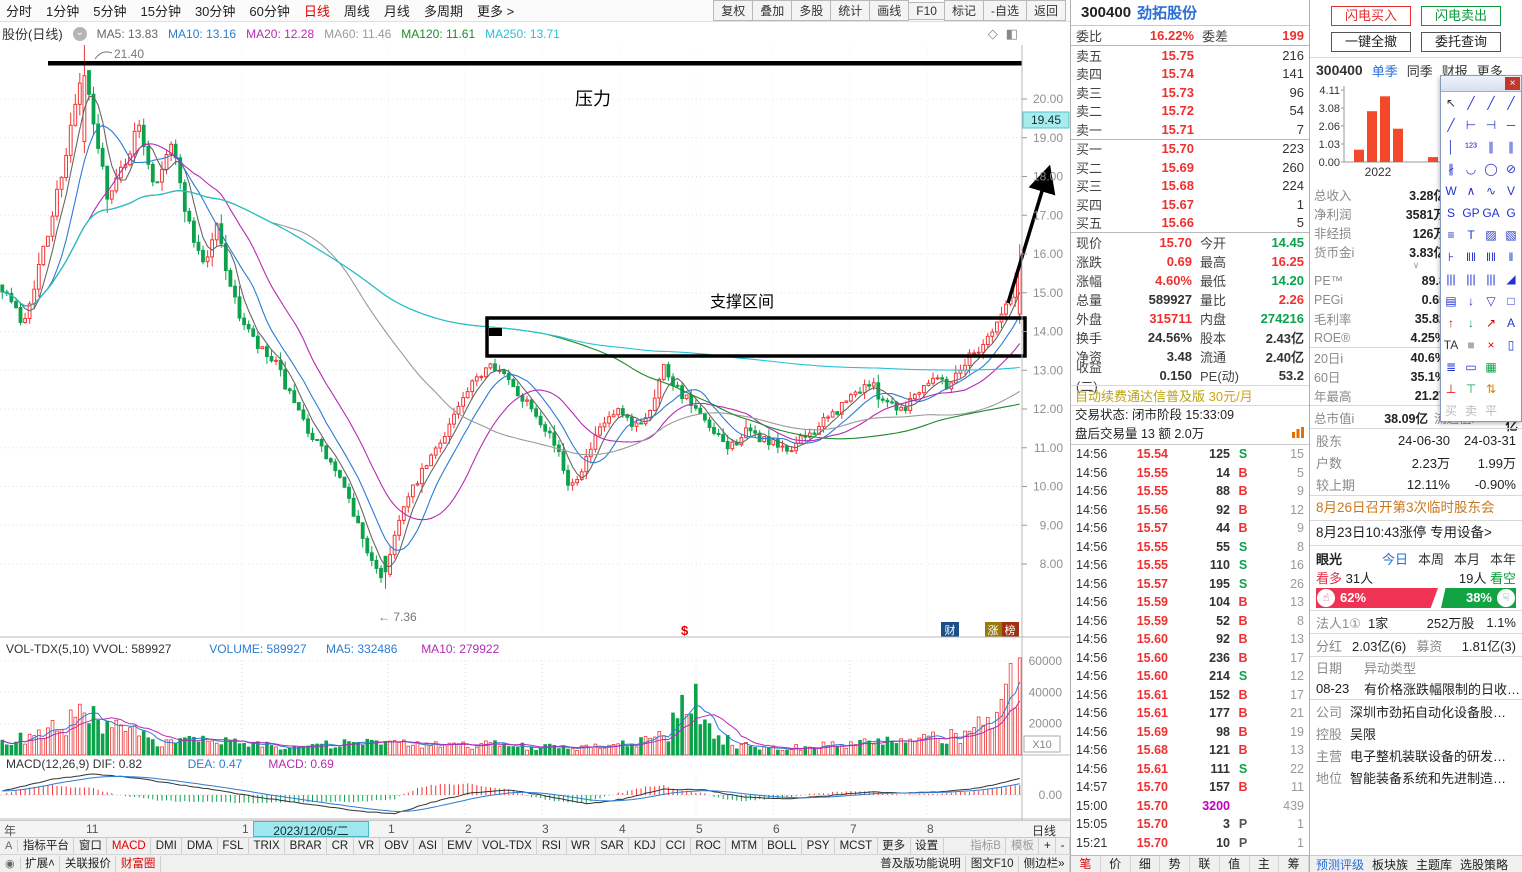  I want to click on tick-row: 14:56 15.68 121 B 13, so click(1190, 750).